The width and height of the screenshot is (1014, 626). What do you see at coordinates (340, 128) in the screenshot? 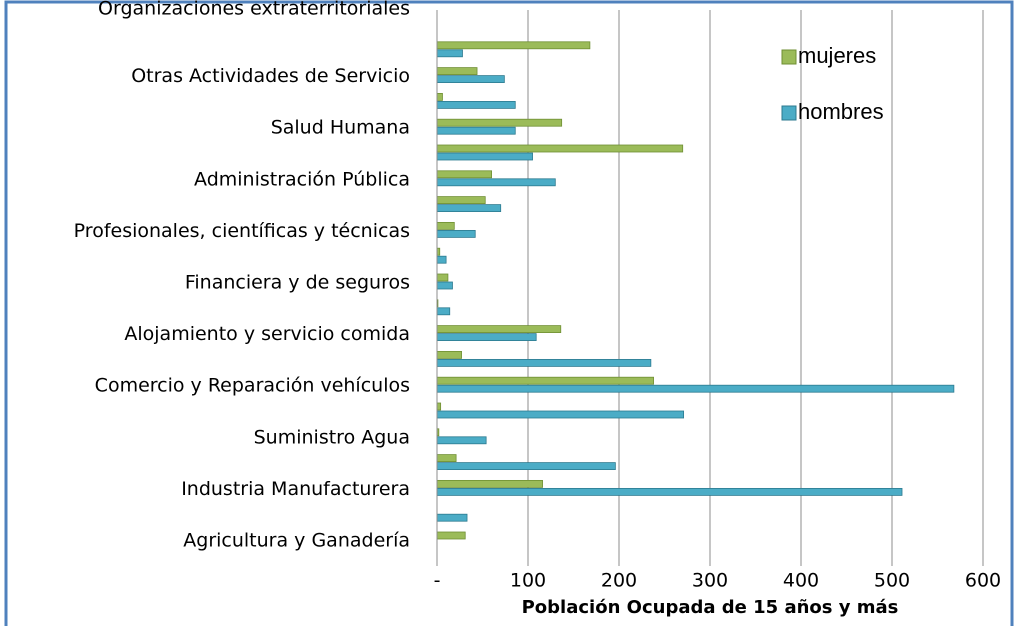
I see `y-tick-label: Salud Humana` at bounding box center [340, 128].